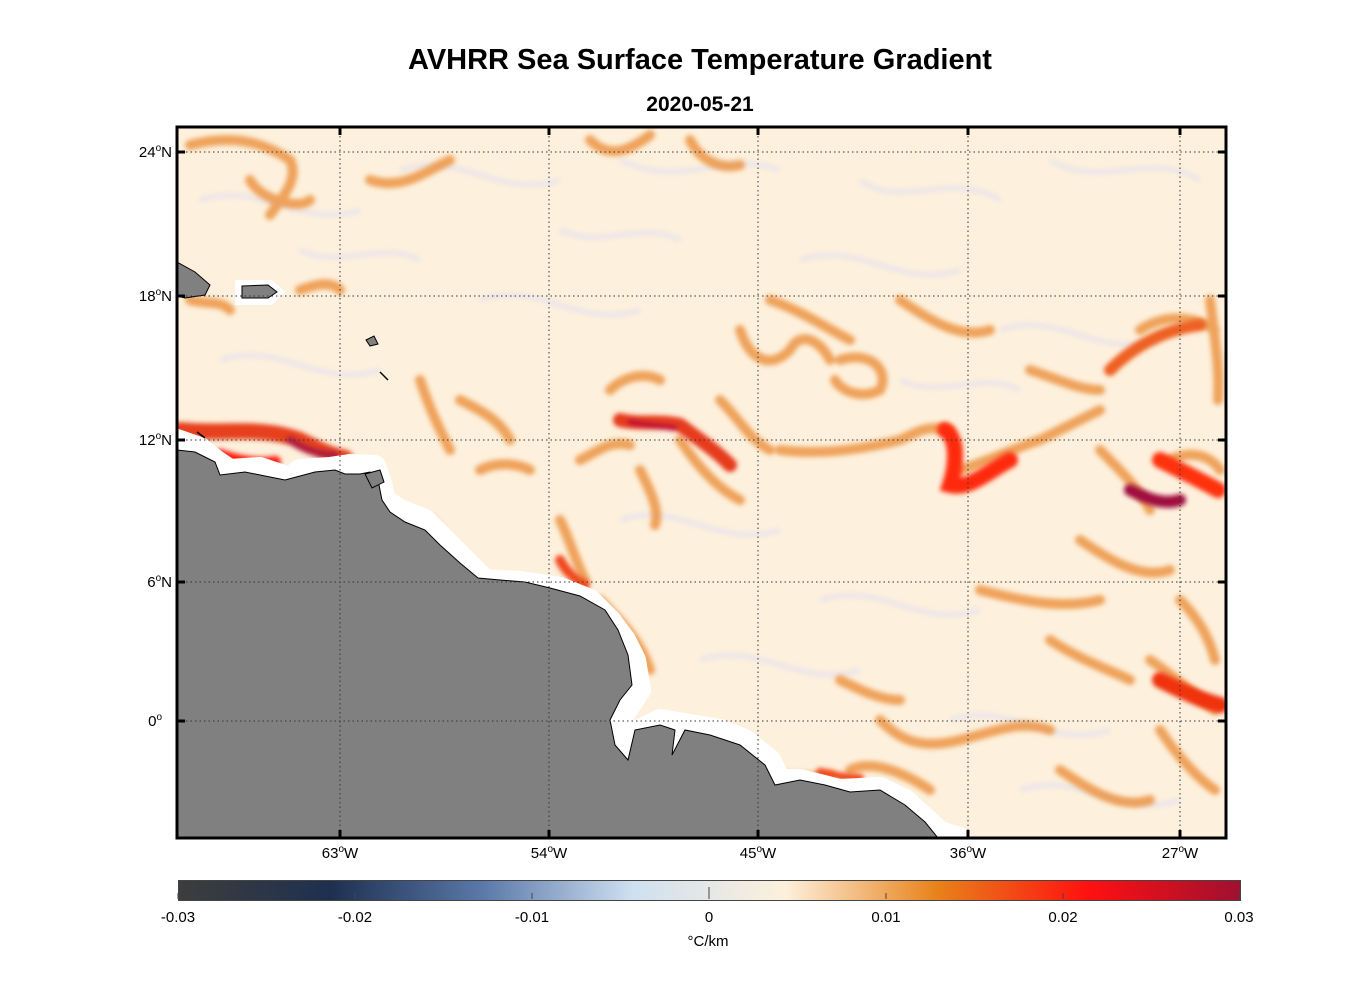 Image resolution: width=1356 pixels, height=1000 pixels. What do you see at coordinates (709, 917) in the screenshot?
I see `colorbar-tick-label: 0` at bounding box center [709, 917].